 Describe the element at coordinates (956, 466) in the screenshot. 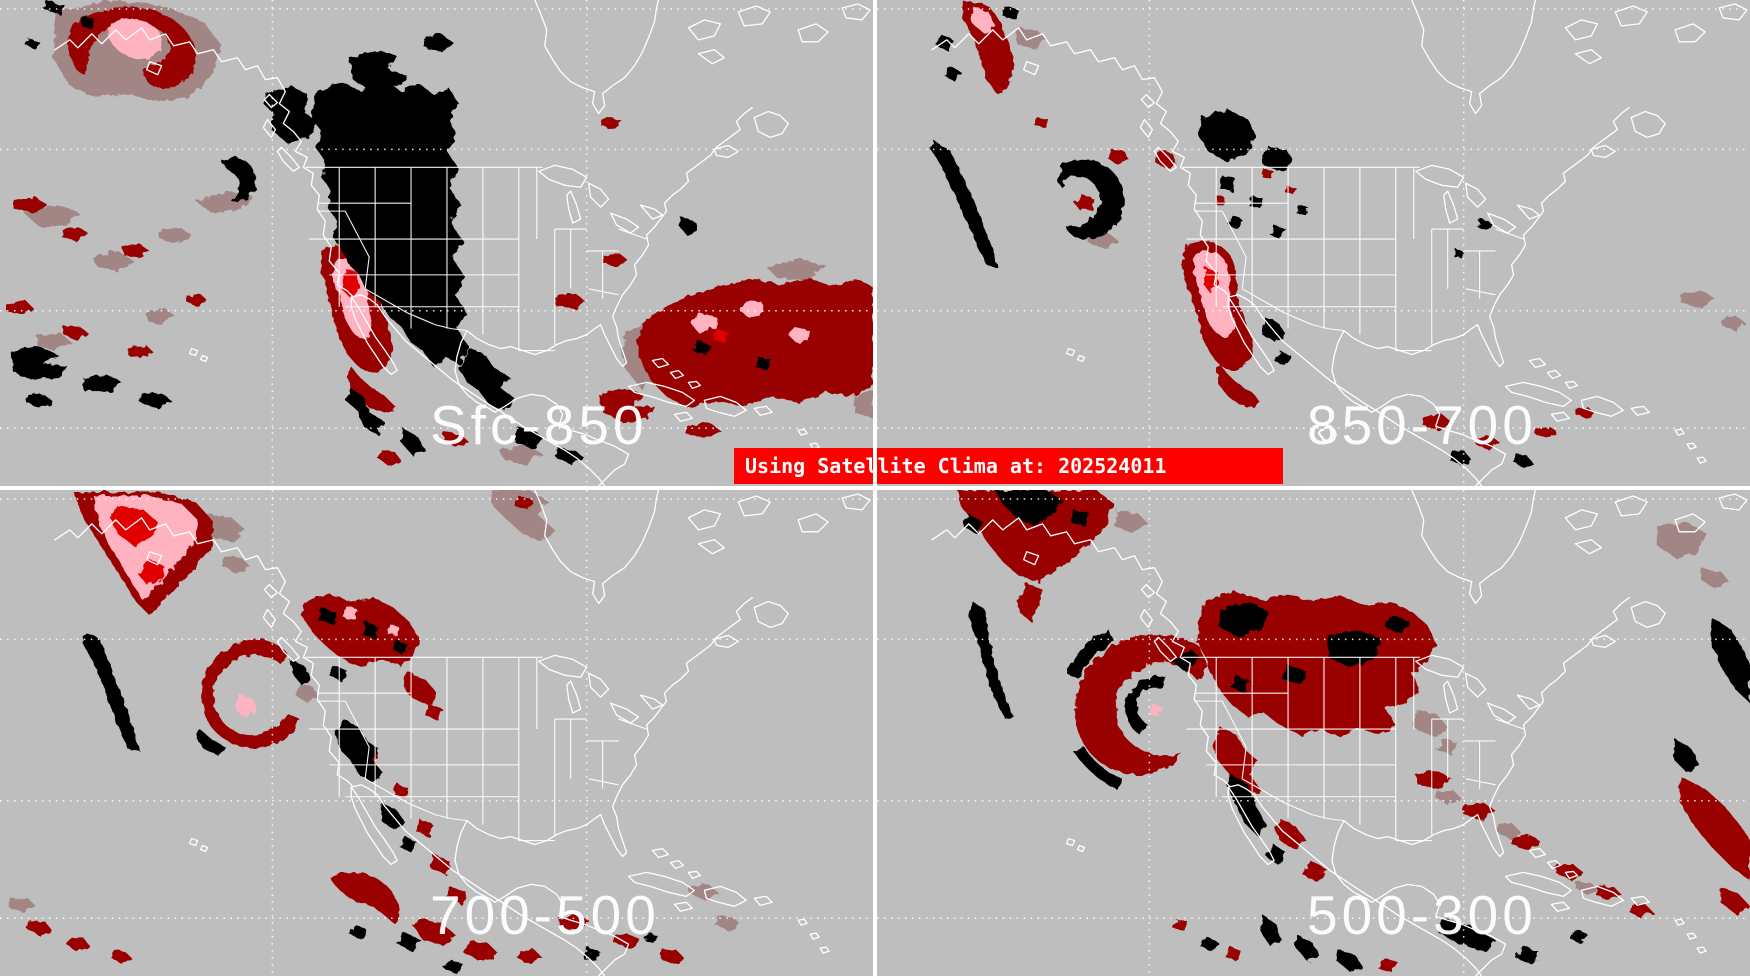

I see `status-banner-text: Using Satellite Clima at: 202524011` at that location.